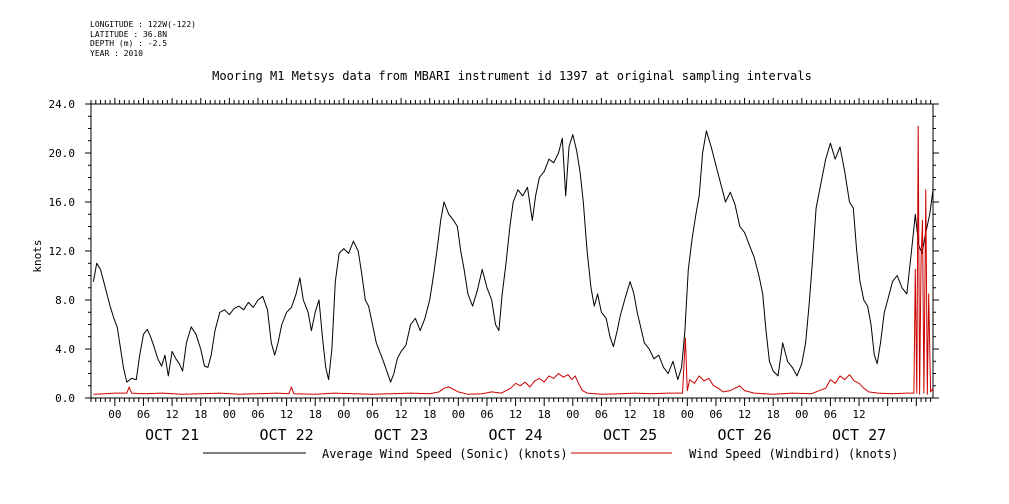 This screenshot has height=504, width=1009. What do you see at coordinates (515, 435) in the screenshot?
I see `x-day-label: OCT 24` at bounding box center [515, 435].